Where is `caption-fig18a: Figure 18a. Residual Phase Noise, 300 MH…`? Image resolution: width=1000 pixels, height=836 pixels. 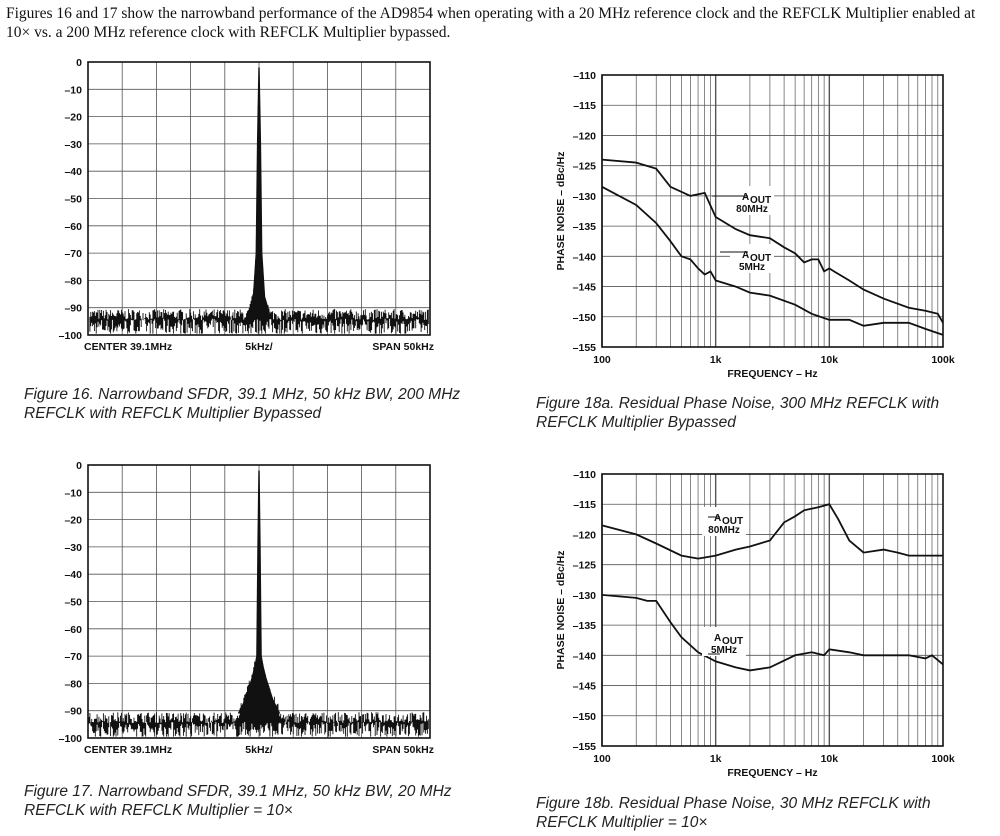 caption-fig18a: Figure 18a. Residual Phase Noise, 300 MH… is located at coordinates (738, 413).